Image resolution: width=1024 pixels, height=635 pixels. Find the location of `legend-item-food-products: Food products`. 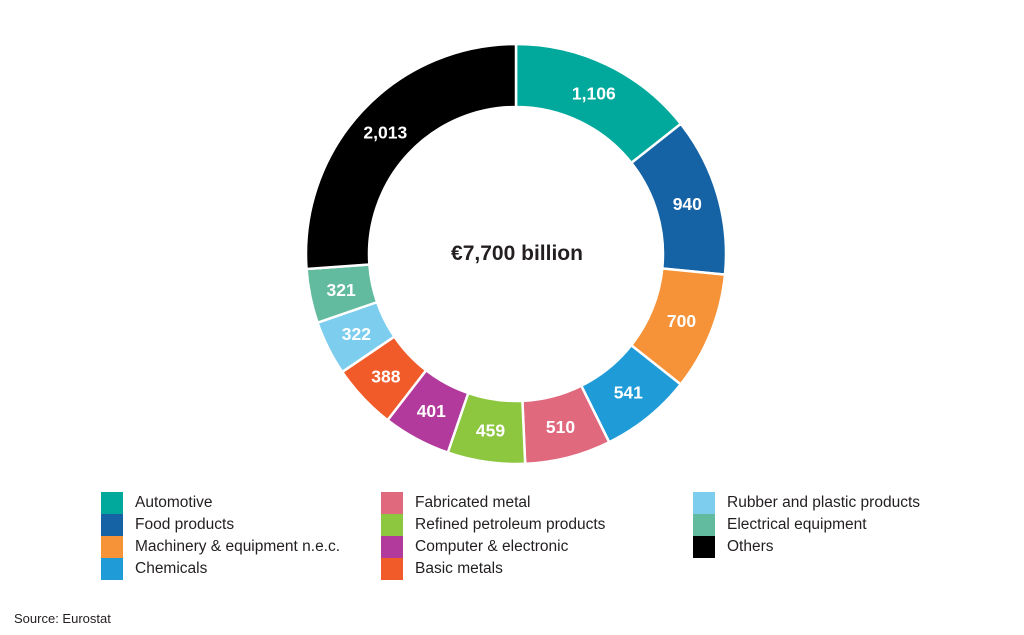

legend-item-food-products: Food products is located at coordinates (220, 525).